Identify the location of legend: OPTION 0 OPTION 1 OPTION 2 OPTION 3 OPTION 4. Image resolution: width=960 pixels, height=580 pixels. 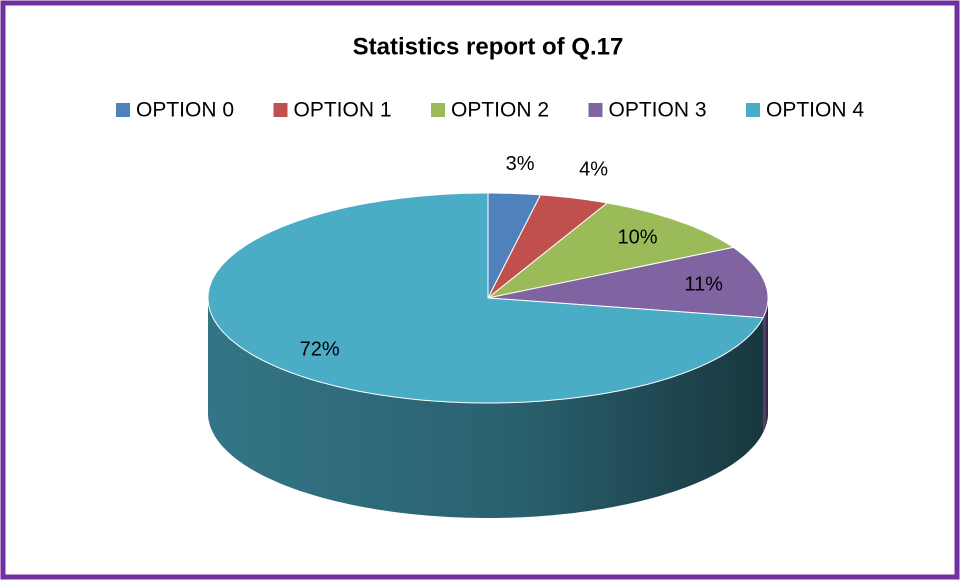
(490, 110).